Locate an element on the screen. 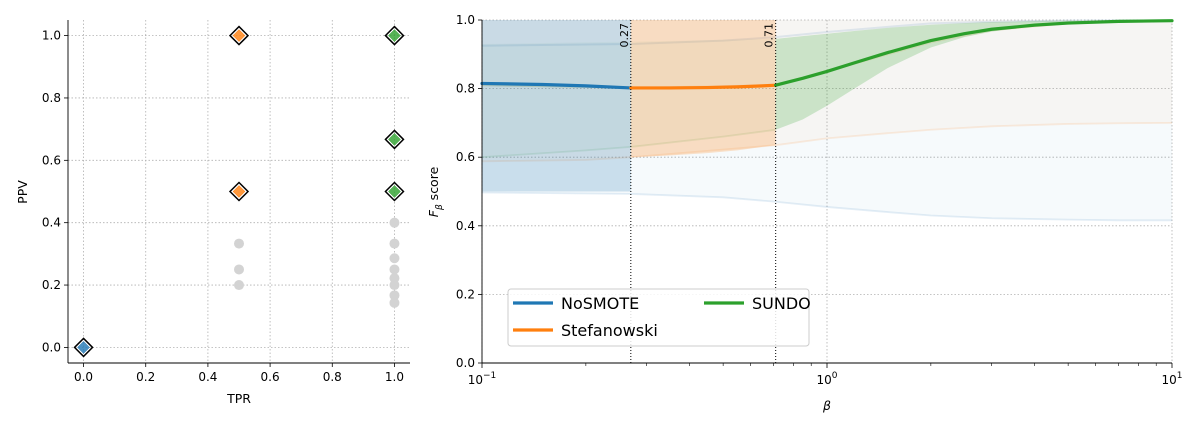  left-x-axis-label: TPR is located at coordinates (238, 398).